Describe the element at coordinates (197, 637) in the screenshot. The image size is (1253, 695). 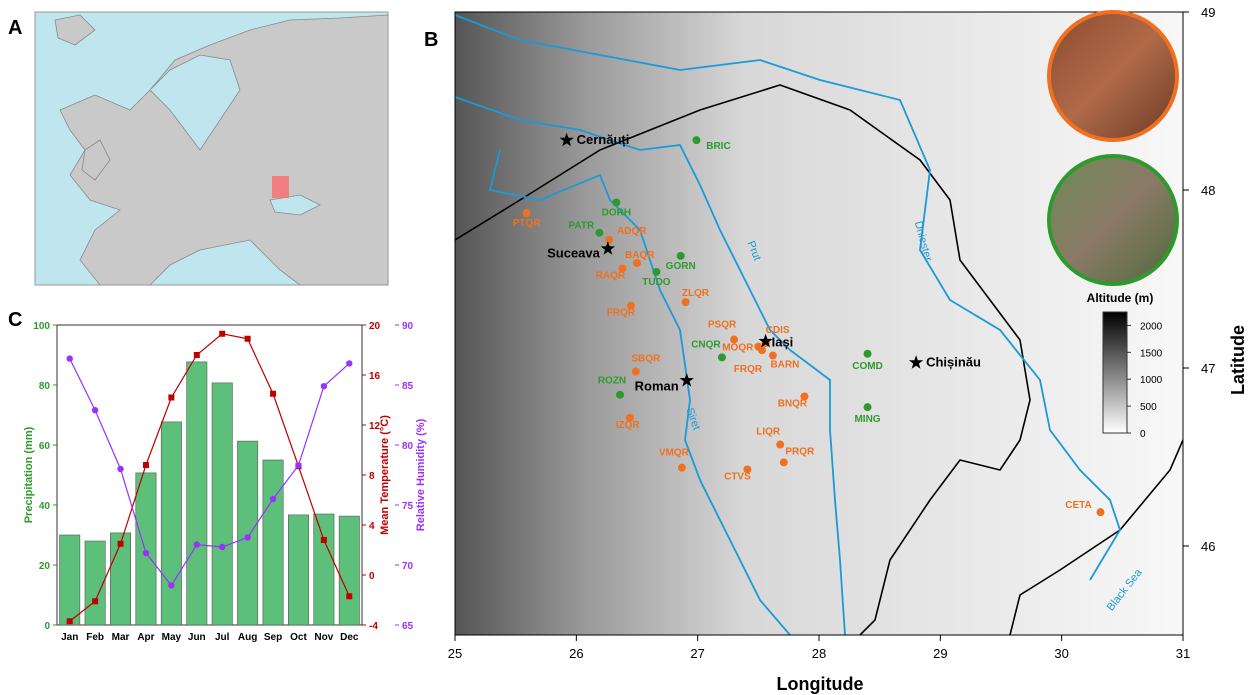
I see `x-tick-label: Jun` at that location.